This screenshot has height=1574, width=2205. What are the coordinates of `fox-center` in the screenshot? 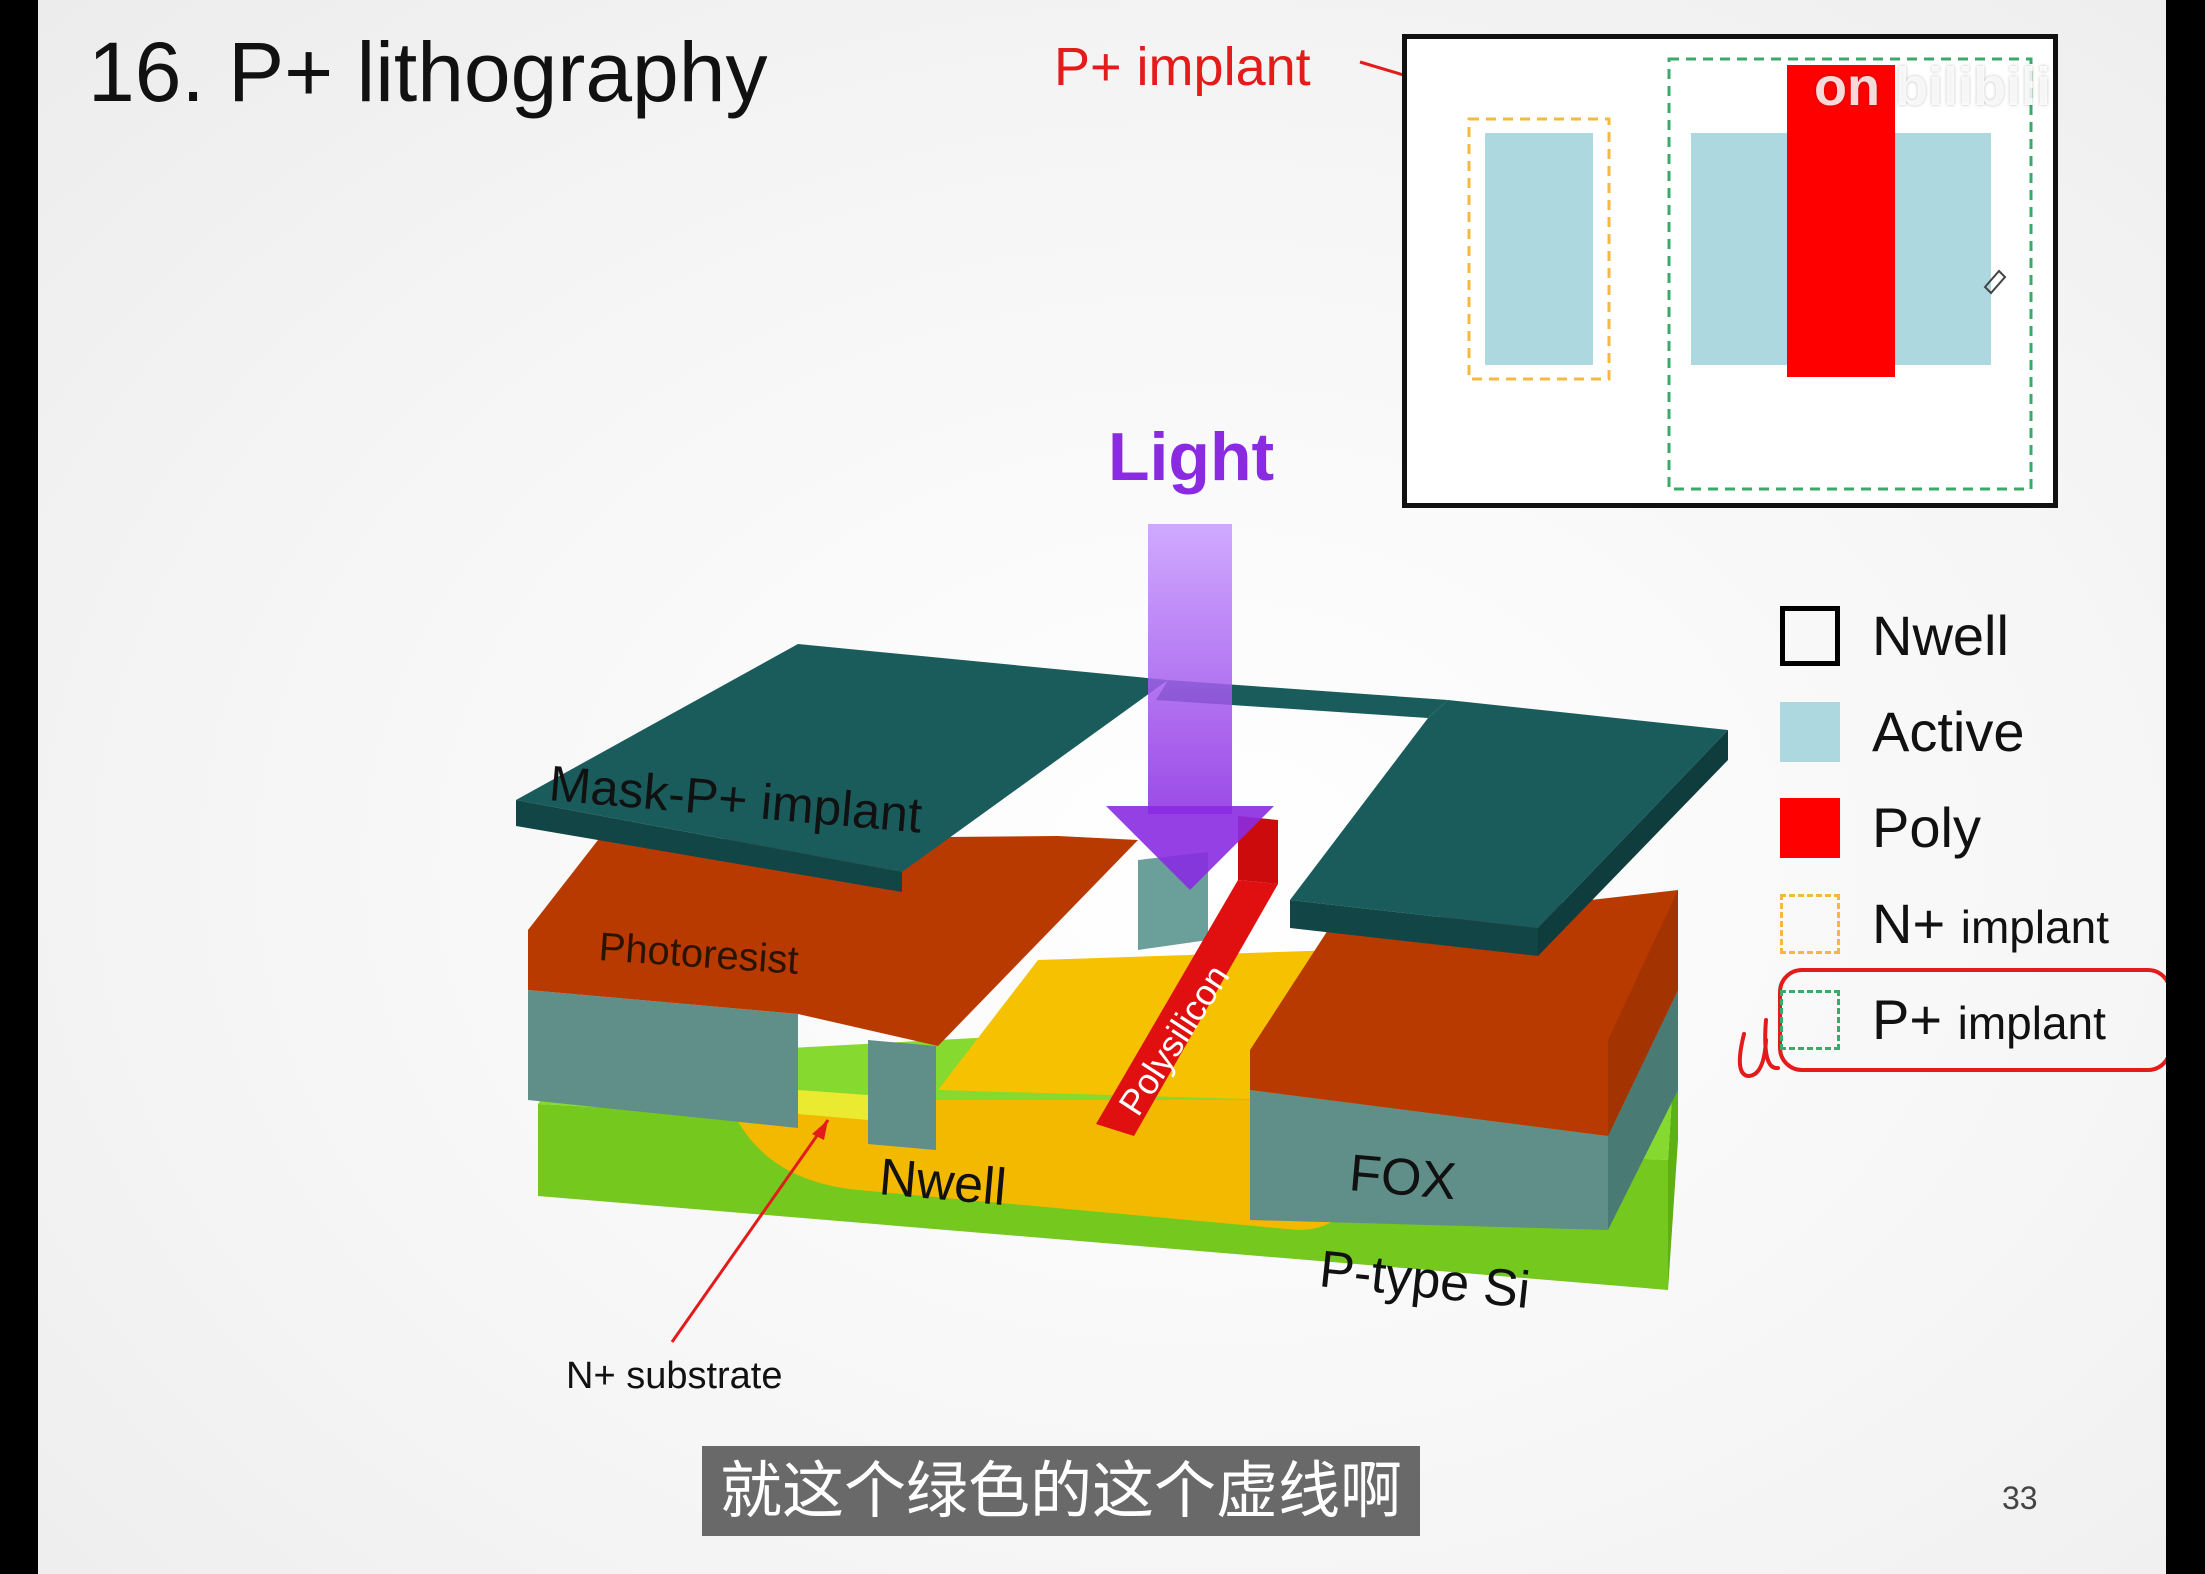 It's located at (902, 1095).